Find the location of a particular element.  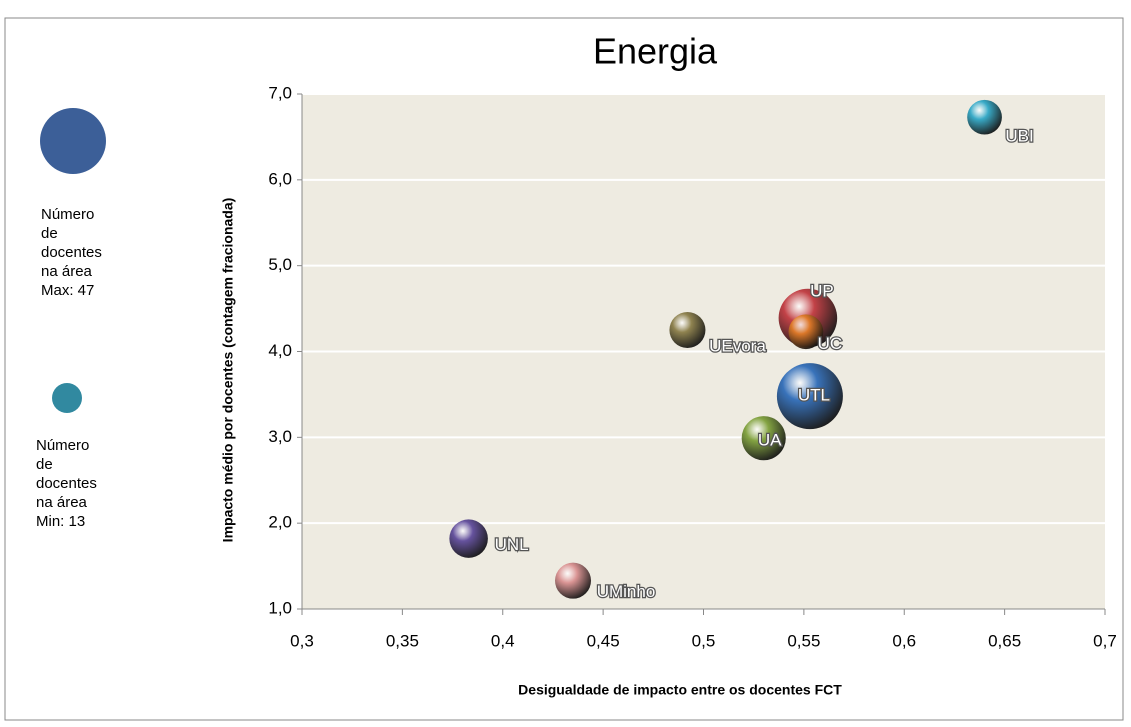

bubble-label: UBI is located at coordinates (1019, 136).